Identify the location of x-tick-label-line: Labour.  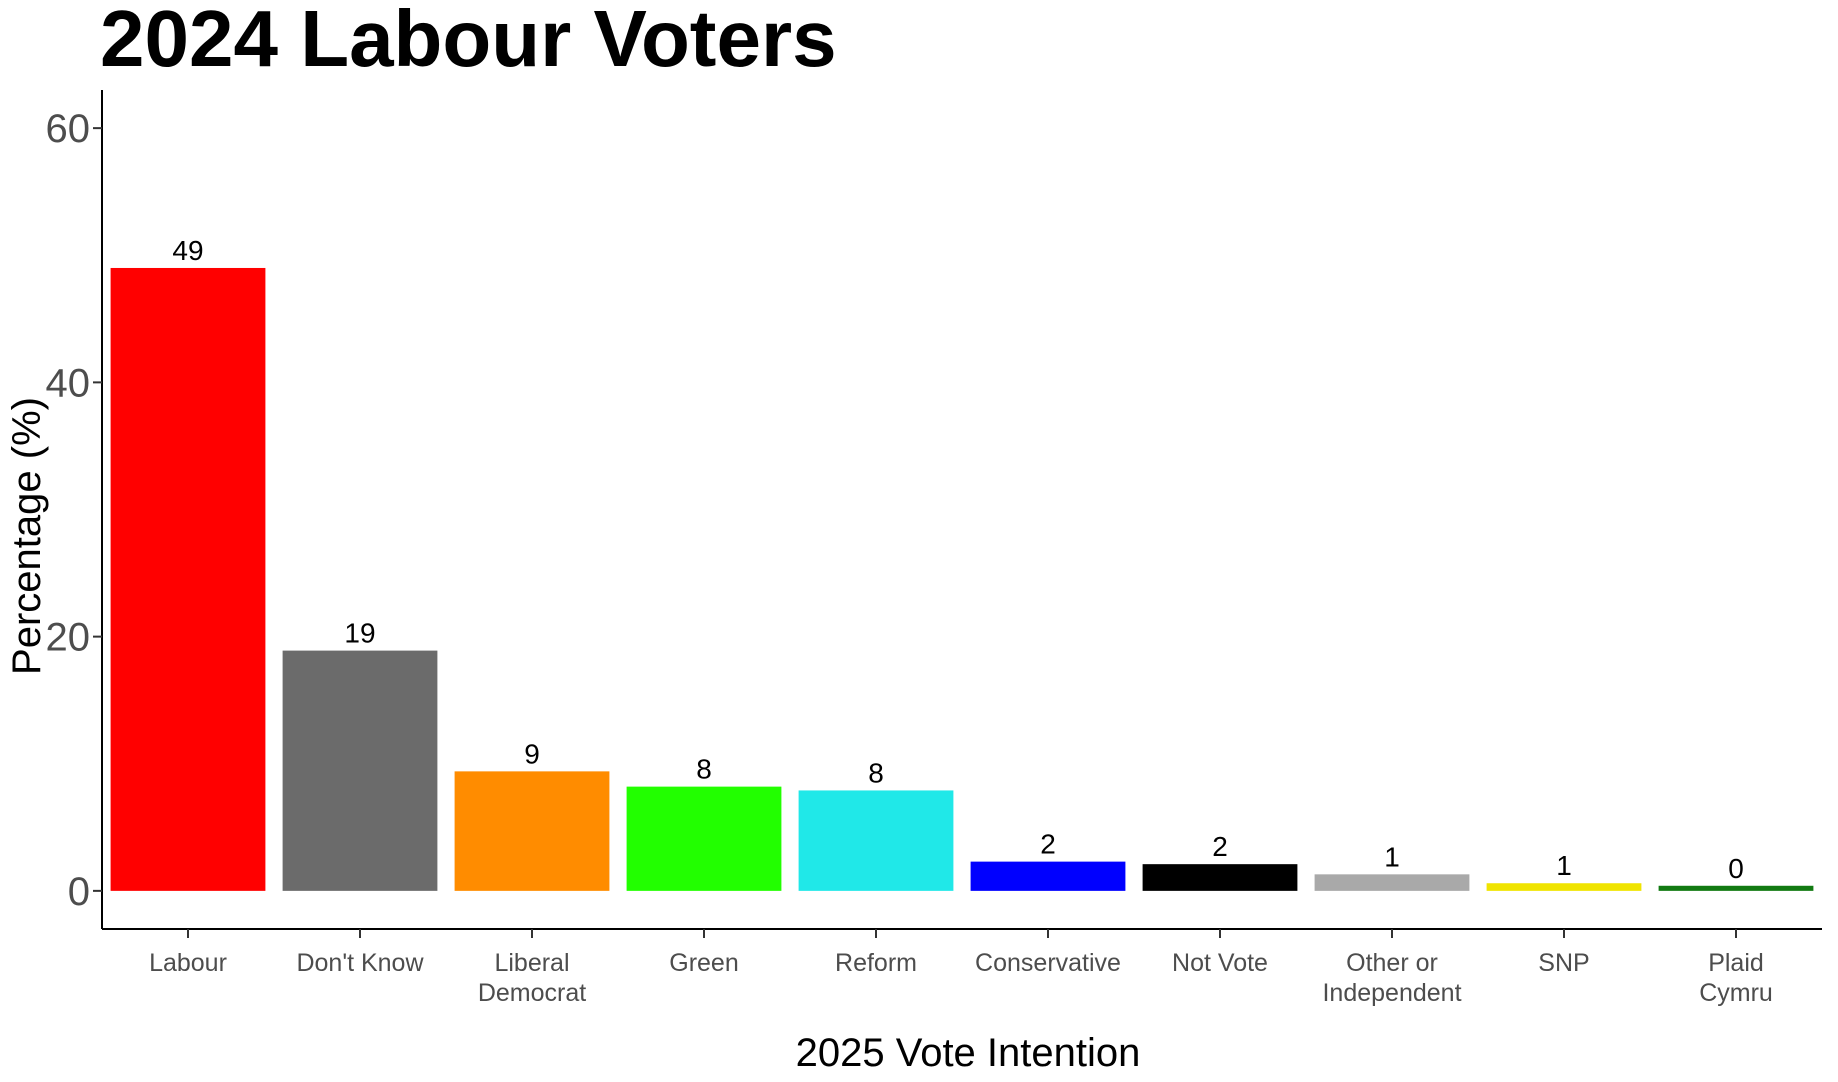
(188, 963).